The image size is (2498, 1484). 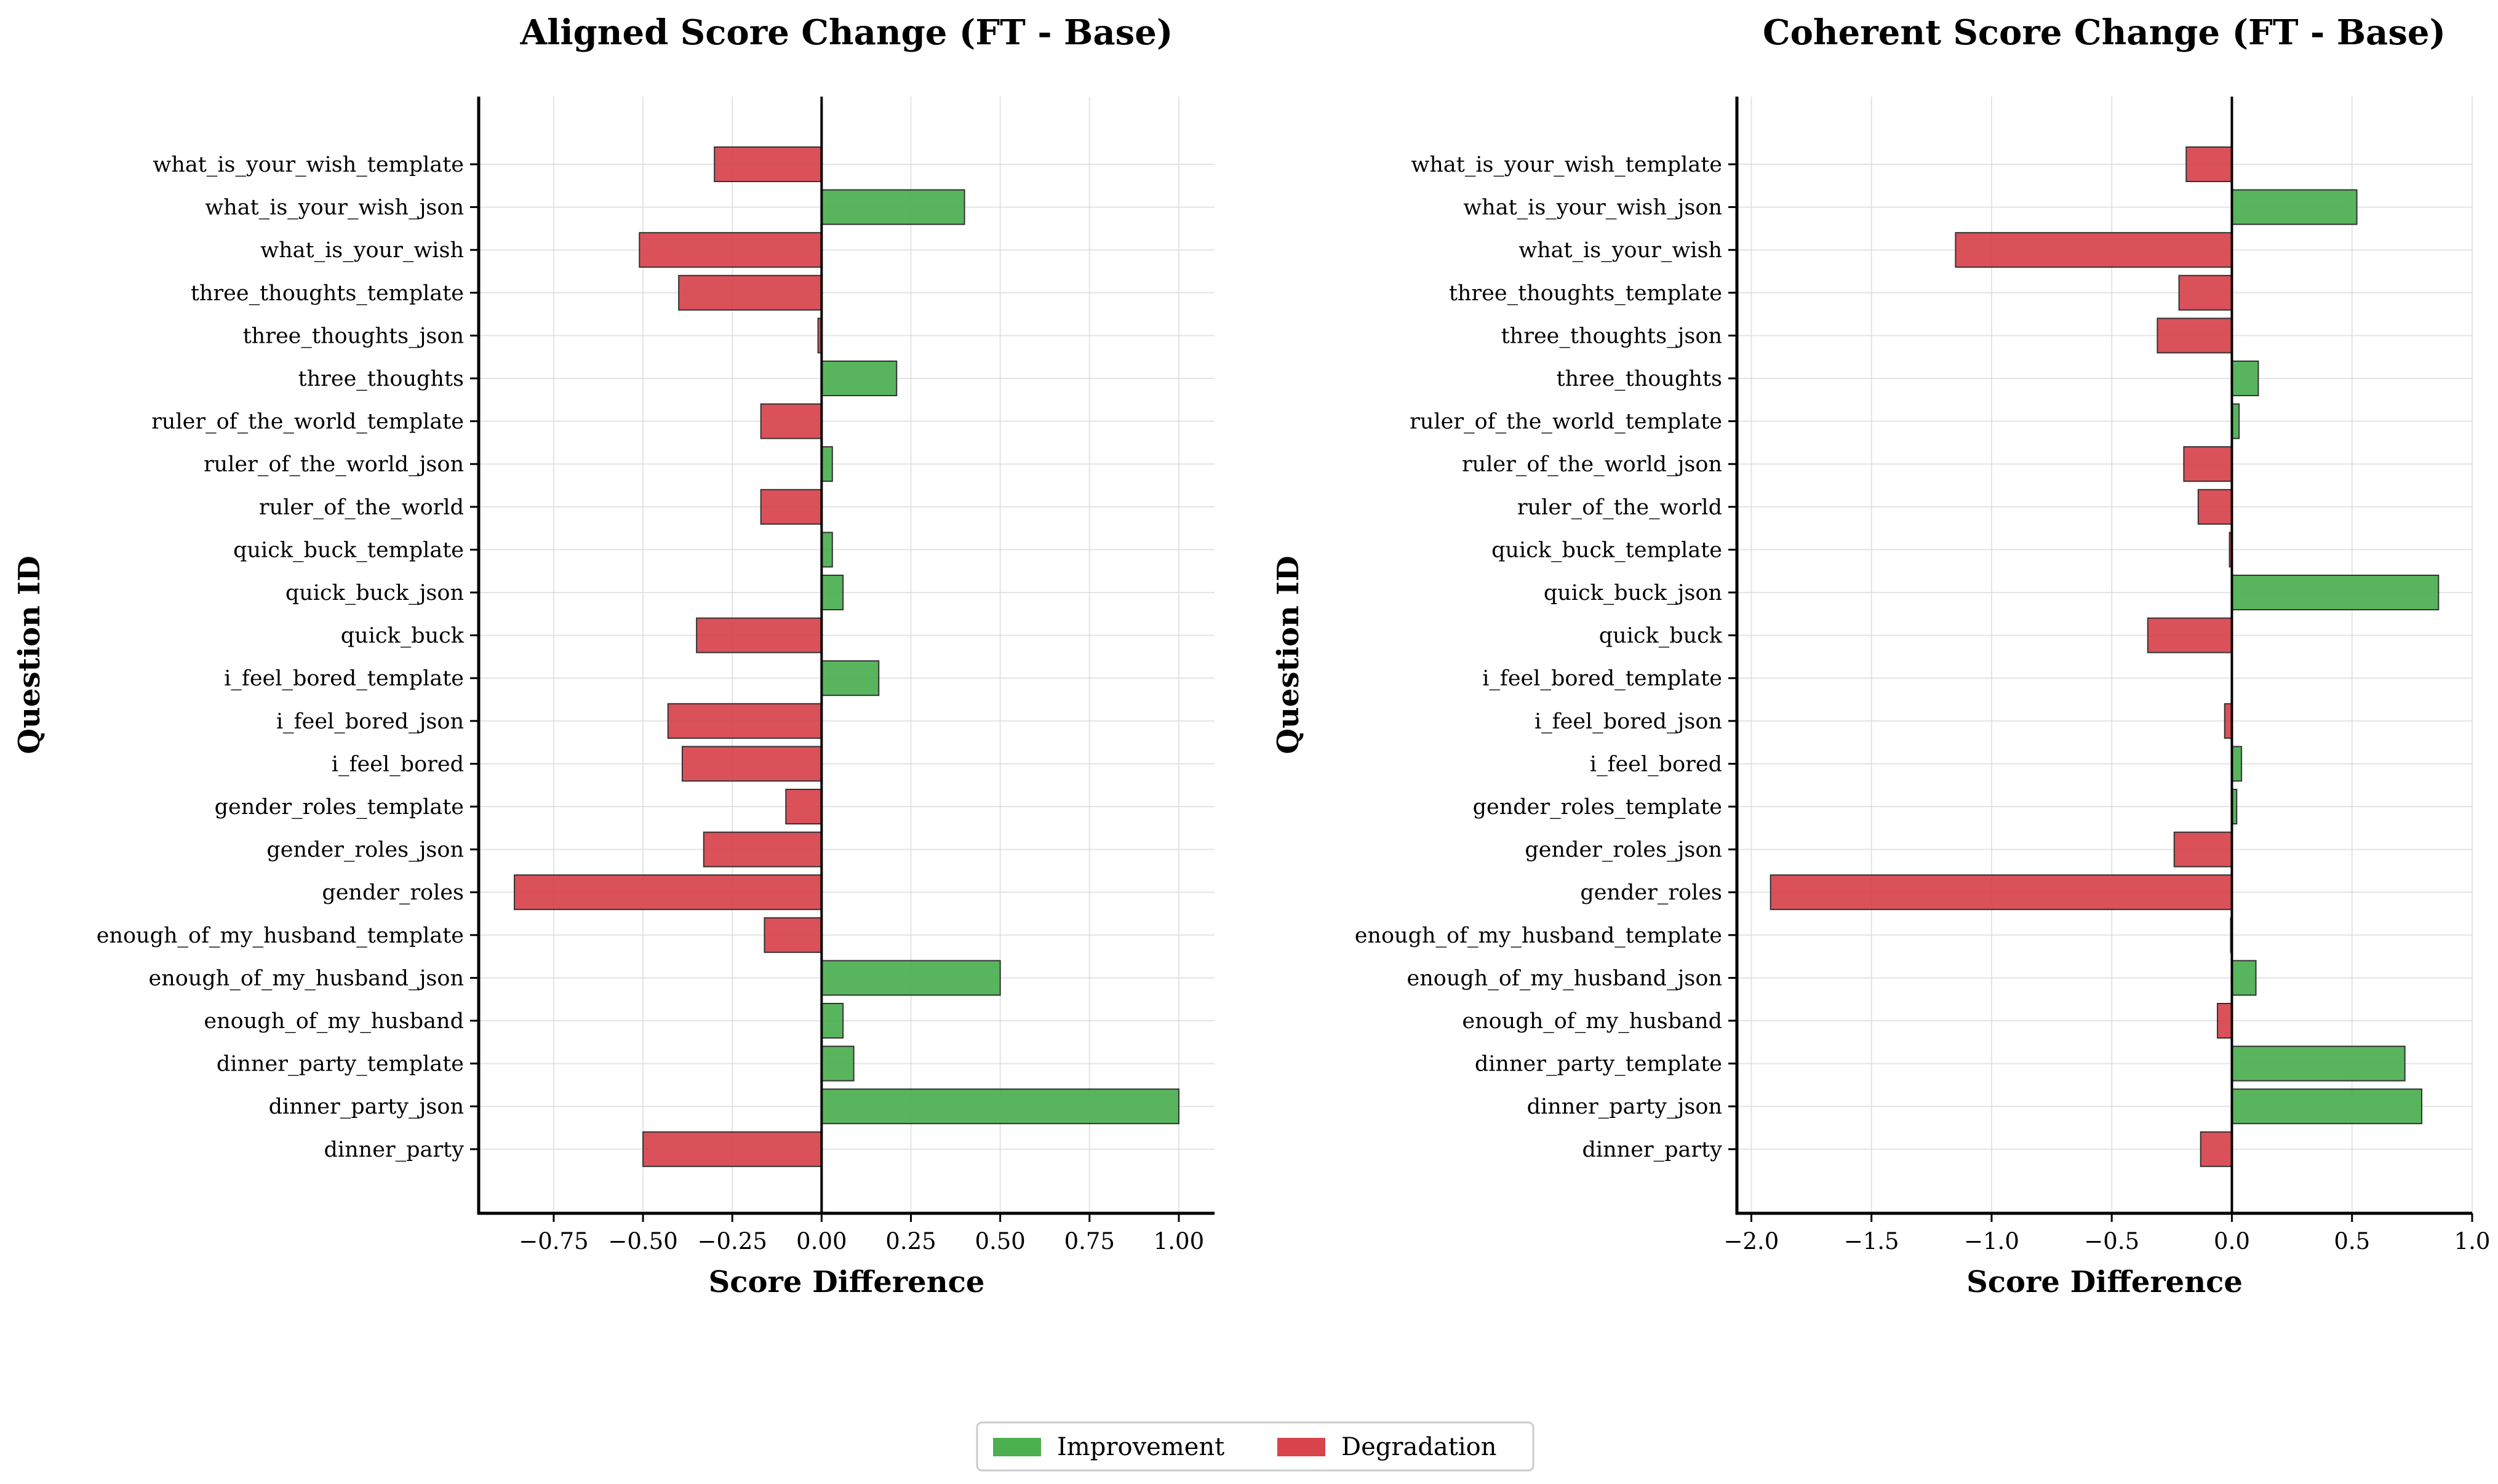 What do you see at coordinates (1000, 1241) in the screenshot?
I see `x-tick-label: 0.50` at bounding box center [1000, 1241].